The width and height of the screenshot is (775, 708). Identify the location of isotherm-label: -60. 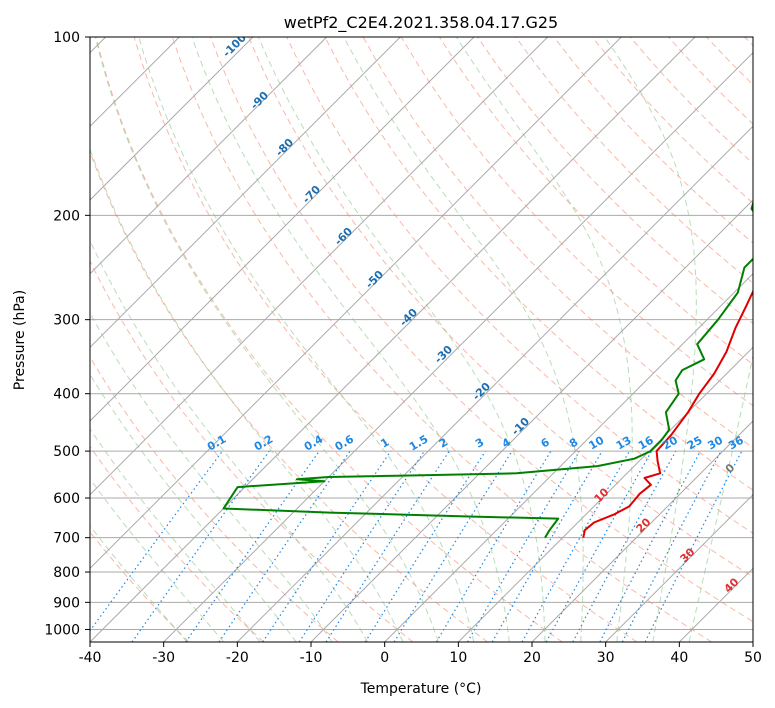
(343, 236).